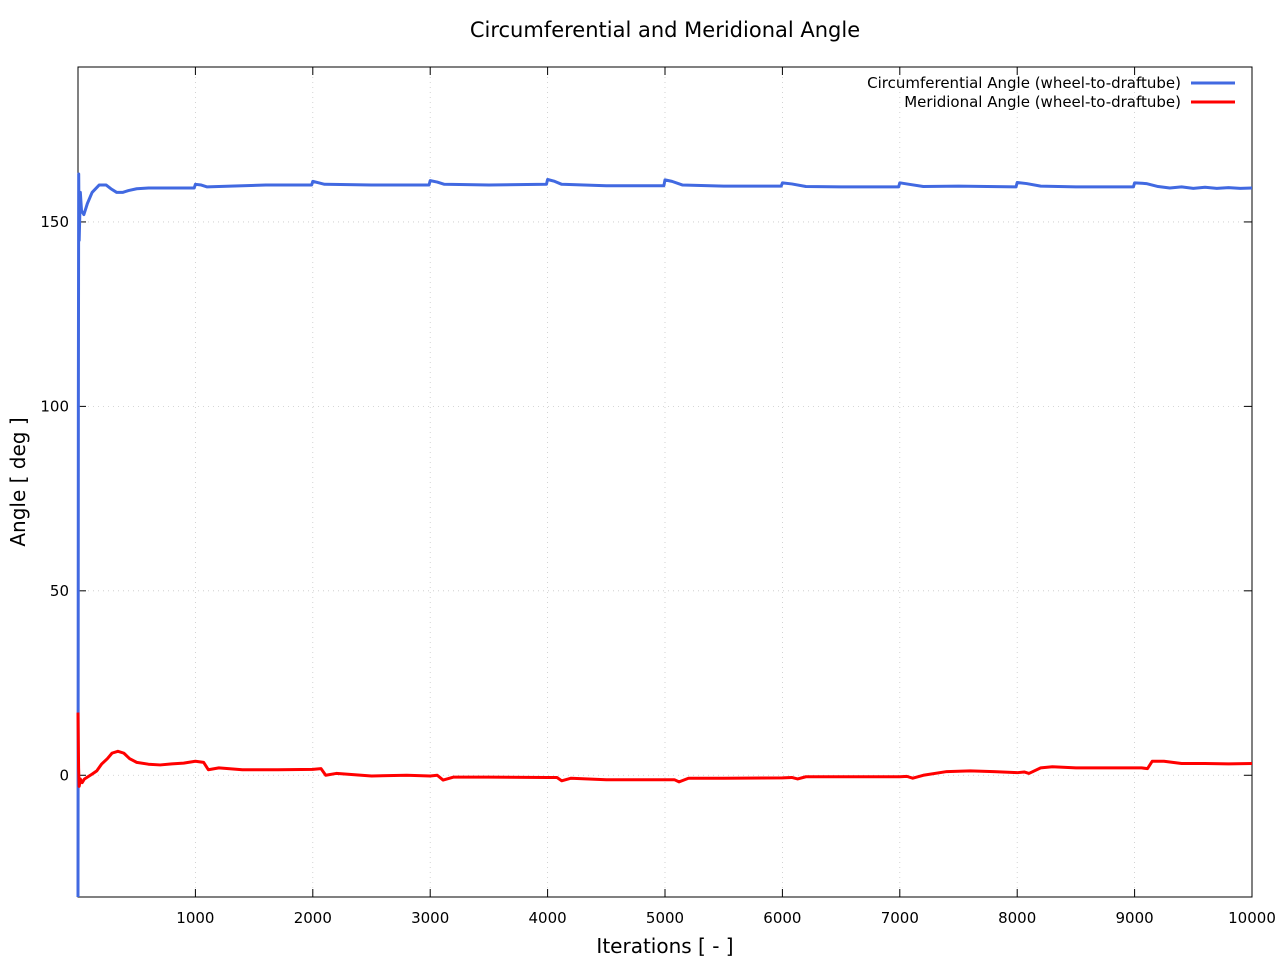 The height and width of the screenshot is (960, 1280). Describe the element at coordinates (1042, 102) in the screenshot. I see `legend-label-meridional: Meridional Angle (wheel-to-draftube)` at that location.